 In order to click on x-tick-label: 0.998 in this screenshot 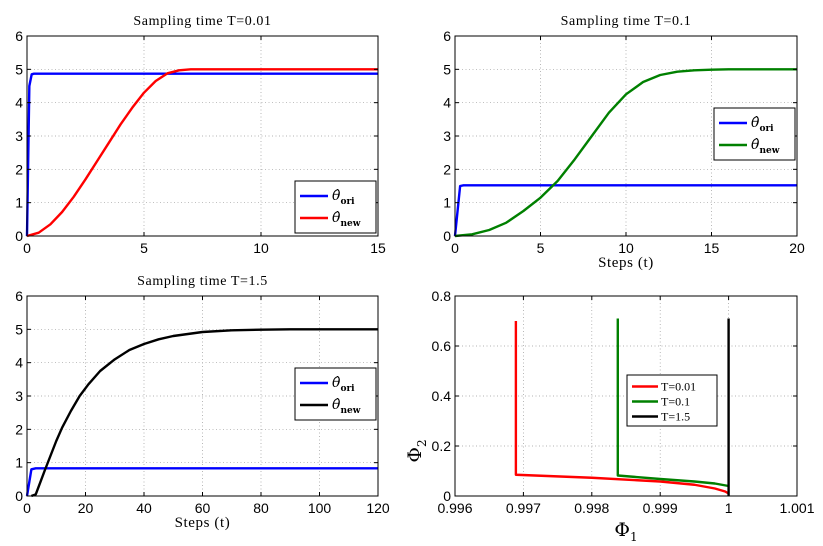, I will do `click(591, 508)`.